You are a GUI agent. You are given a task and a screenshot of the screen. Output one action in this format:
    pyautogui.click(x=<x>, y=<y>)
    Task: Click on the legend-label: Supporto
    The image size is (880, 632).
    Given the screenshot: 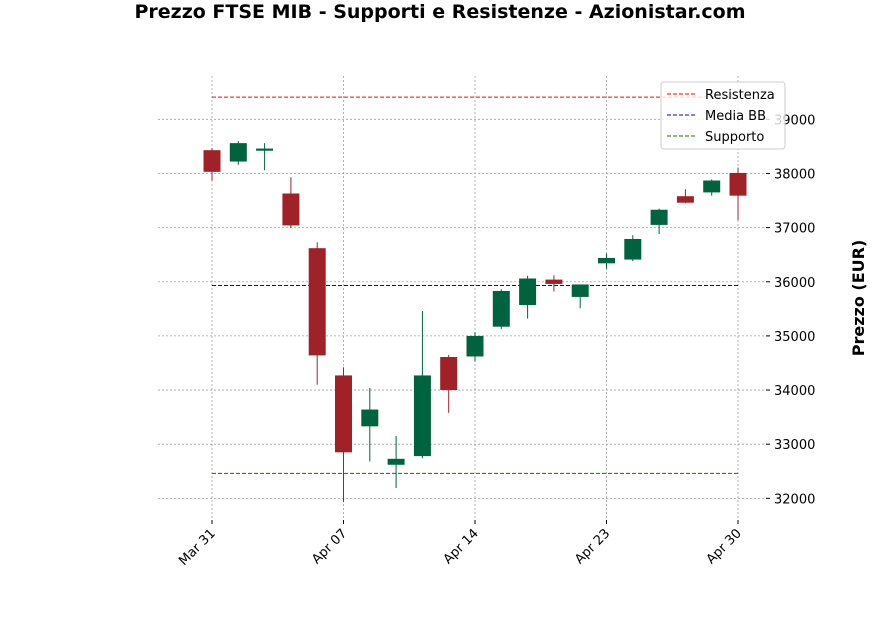 What is the action you would take?
    pyautogui.click(x=734, y=137)
    